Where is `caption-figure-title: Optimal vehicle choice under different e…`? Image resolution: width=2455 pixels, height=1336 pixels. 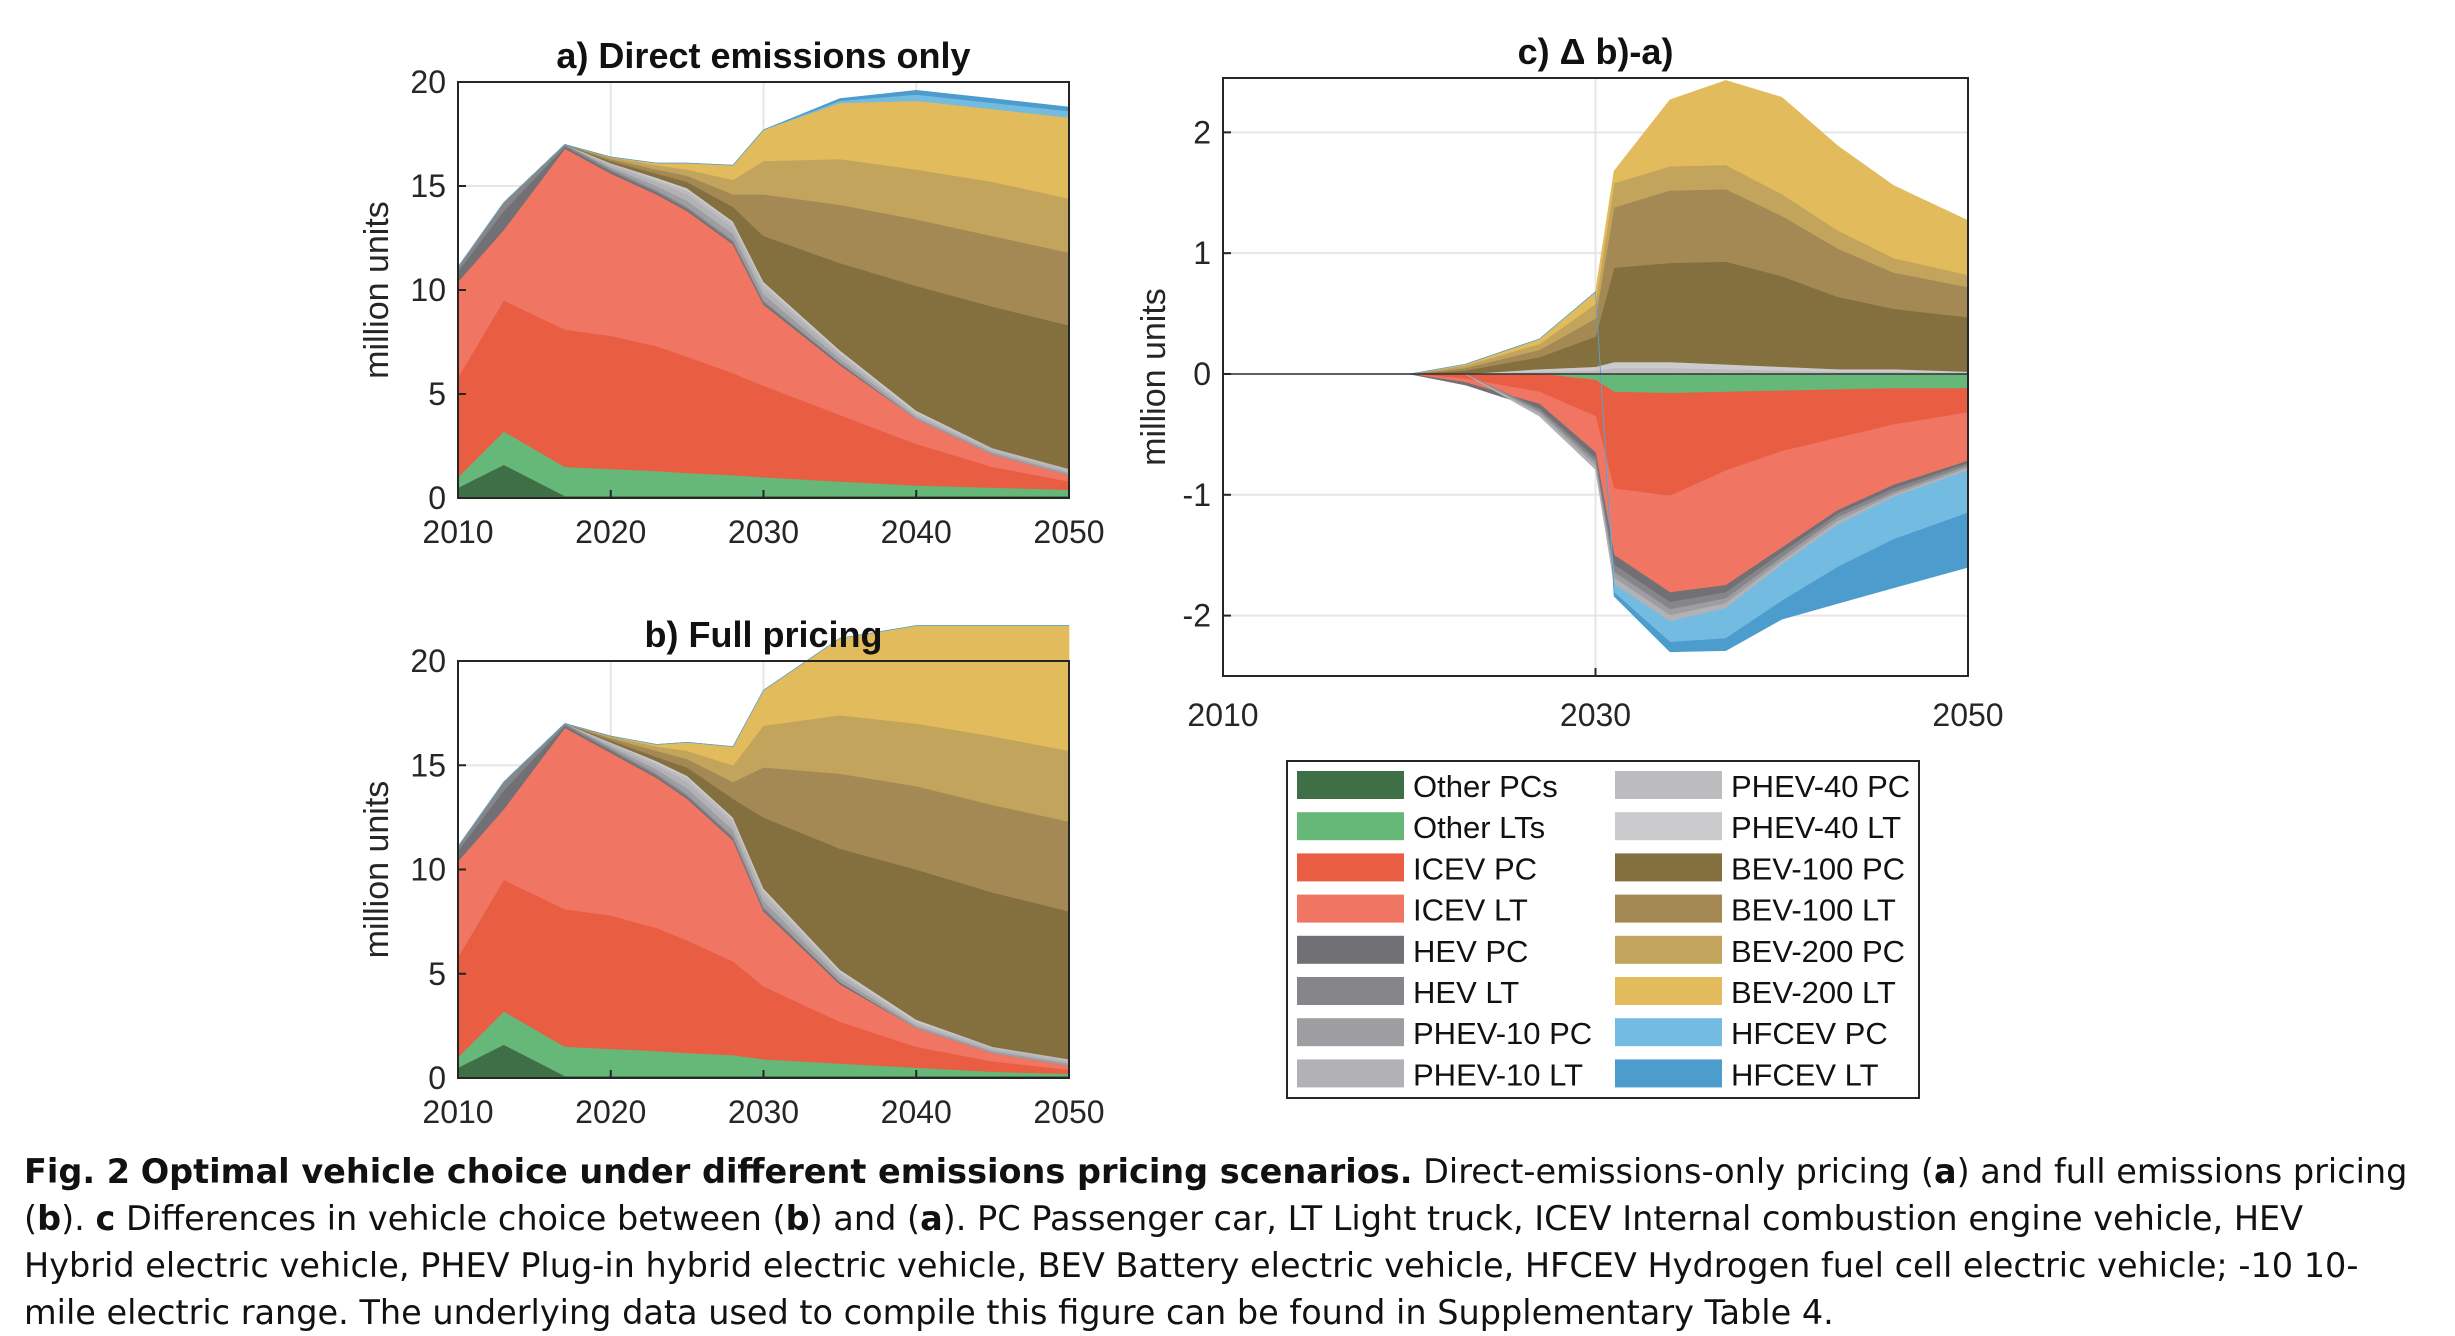 caption-figure-title: Optimal vehicle choice under different e… is located at coordinates (776, 1171).